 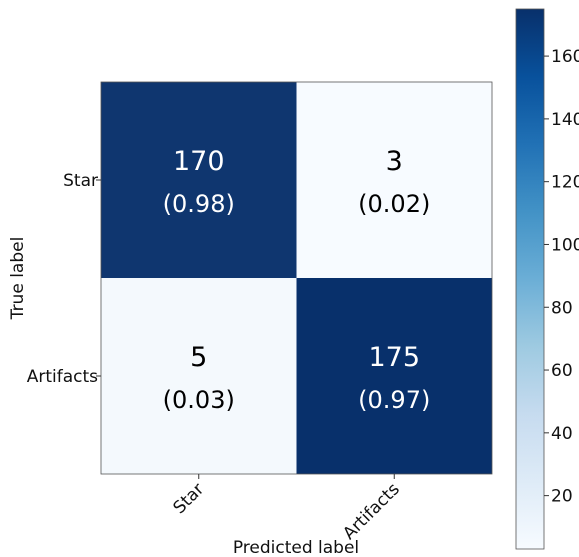 What do you see at coordinates (296, 547) in the screenshot?
I see `x-axis-title: Predicted label` at bounding box center [296, 547].